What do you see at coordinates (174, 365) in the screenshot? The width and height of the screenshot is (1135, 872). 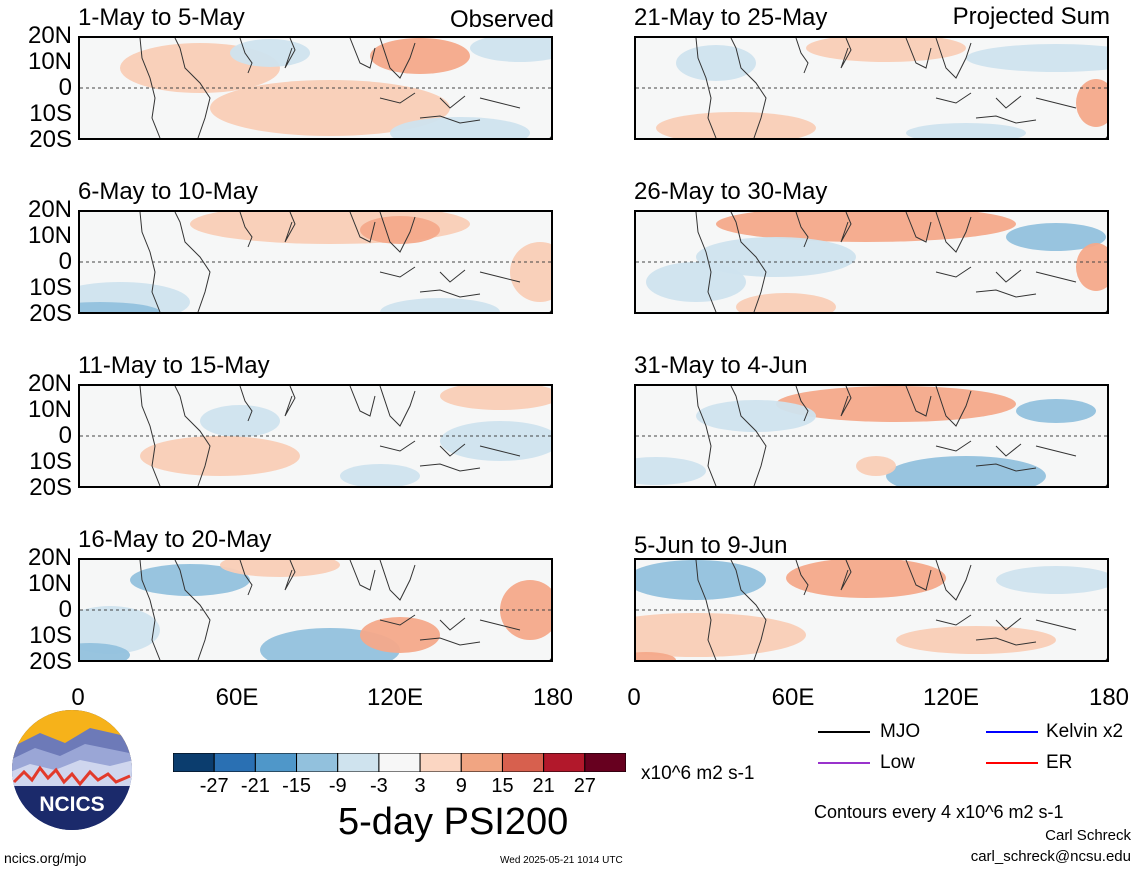 I see `panel-title-left-3: 11-May to 15-May` at bounding box center [174, 365].